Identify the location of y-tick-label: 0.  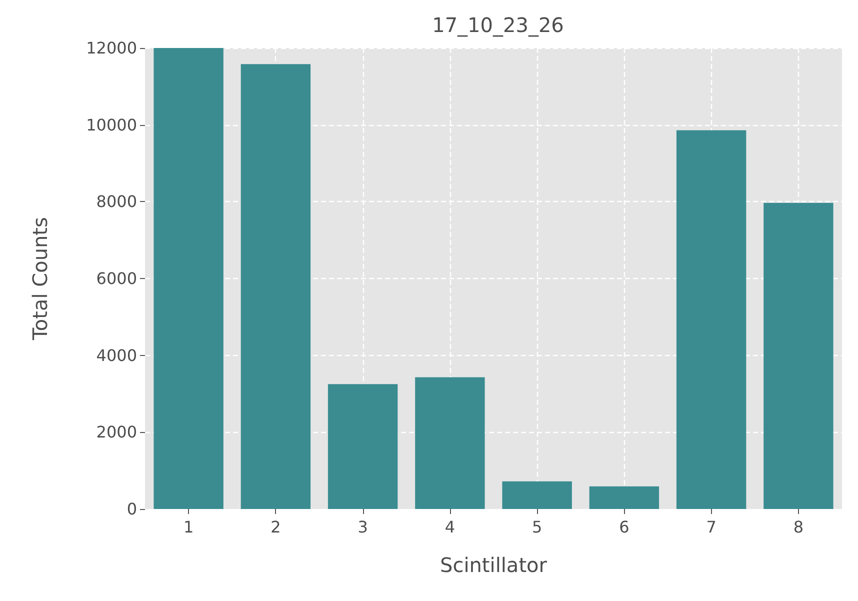
(131, 509).